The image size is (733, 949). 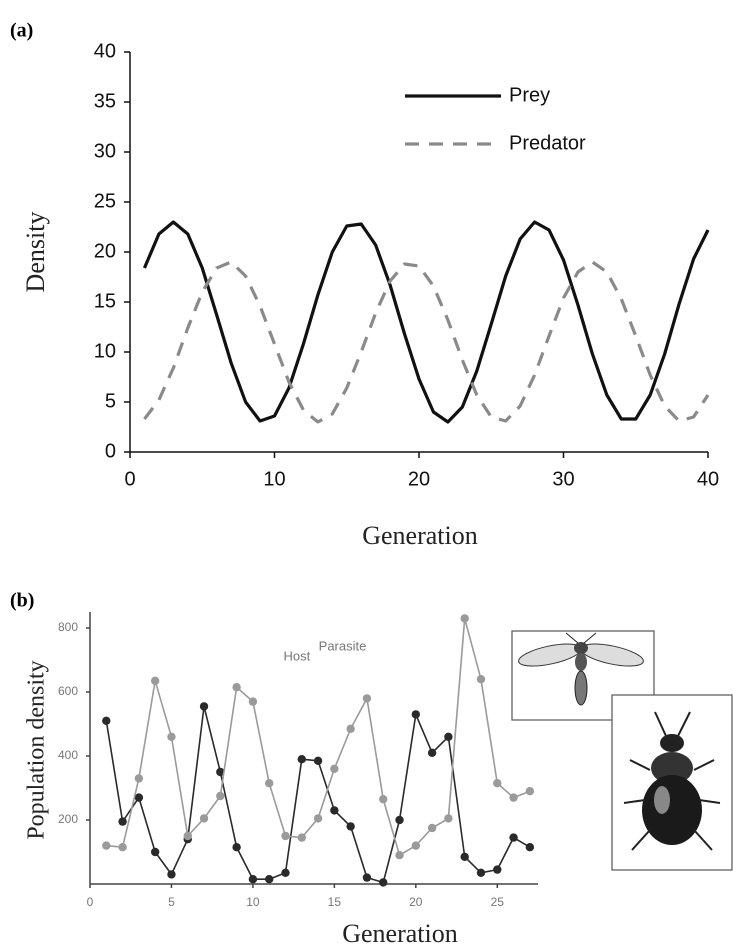 What do you see at coordinates (297, 655) in the screenshot?
I see `series-label: Host` at bounding box center [297, 655].